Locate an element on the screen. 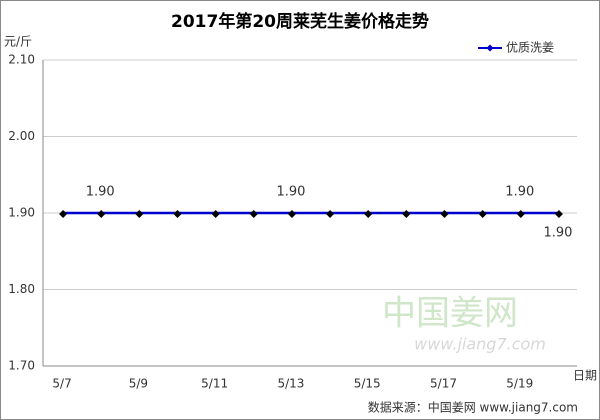 The image size is (600, 420). watermark-url: www.jiang7.com is located at coordinates (480, 344).